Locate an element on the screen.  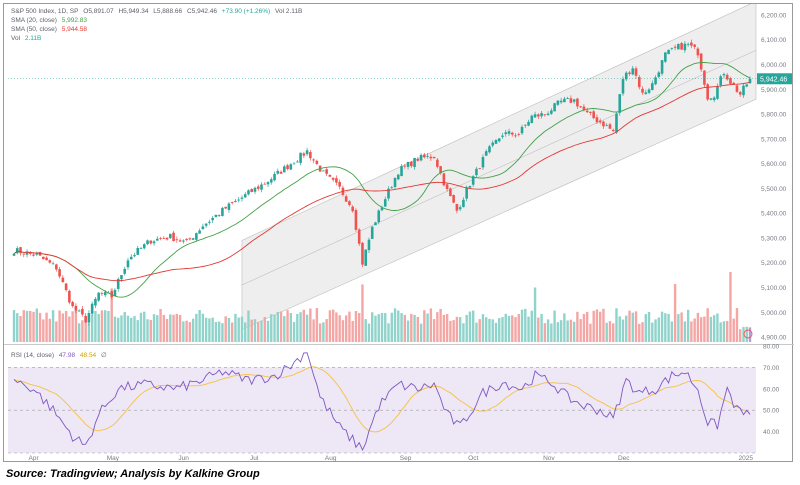
low-value: L5,888.66 is located at coordinates (168, 11).